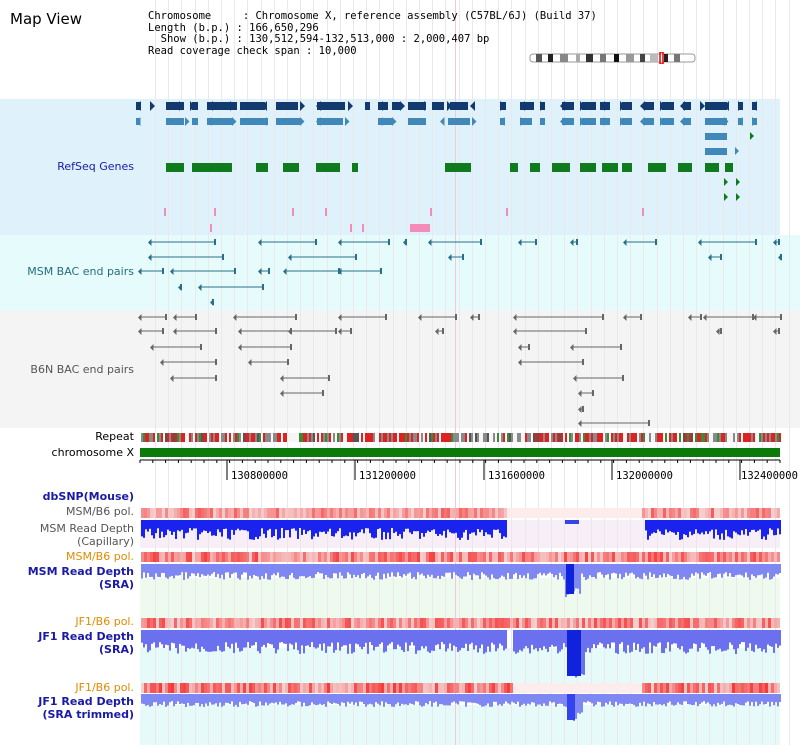 The height and width of the screenshot is (745, 800). I want to click on track-label-msm-depth-cap-1: MSM Read Depth, so click(86, 528).